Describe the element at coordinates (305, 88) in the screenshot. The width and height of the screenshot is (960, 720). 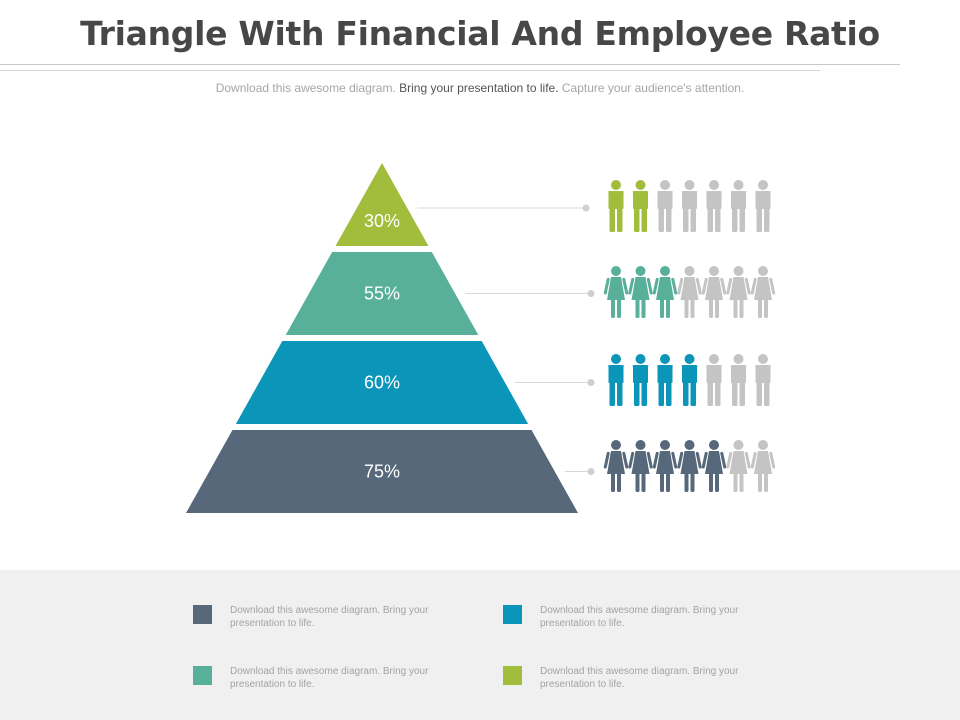
I see `subtitle-left: Download this awesome diagram.` at that location.